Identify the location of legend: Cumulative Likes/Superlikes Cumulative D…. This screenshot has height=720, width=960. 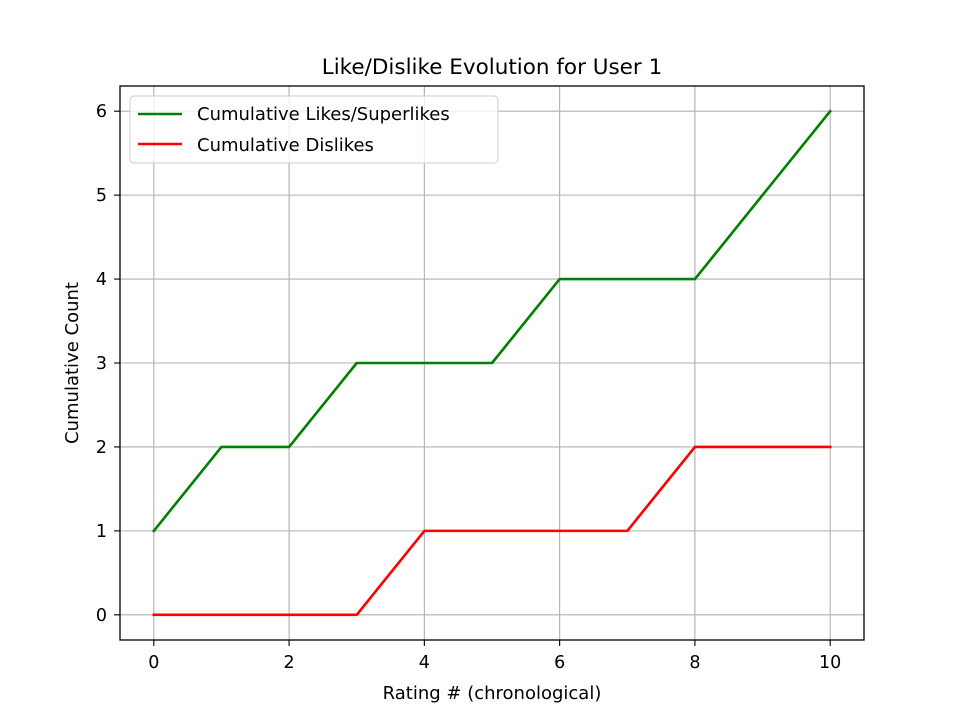
(314, 129).